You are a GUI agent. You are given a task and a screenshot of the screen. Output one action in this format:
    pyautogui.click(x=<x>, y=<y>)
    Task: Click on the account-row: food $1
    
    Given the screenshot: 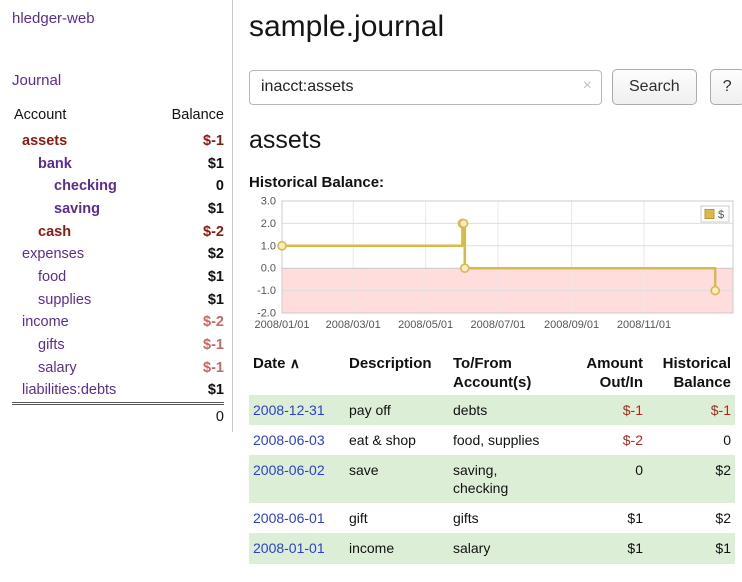 What is the action you would take?
    pyautogui.click(x=118, y=277)
    